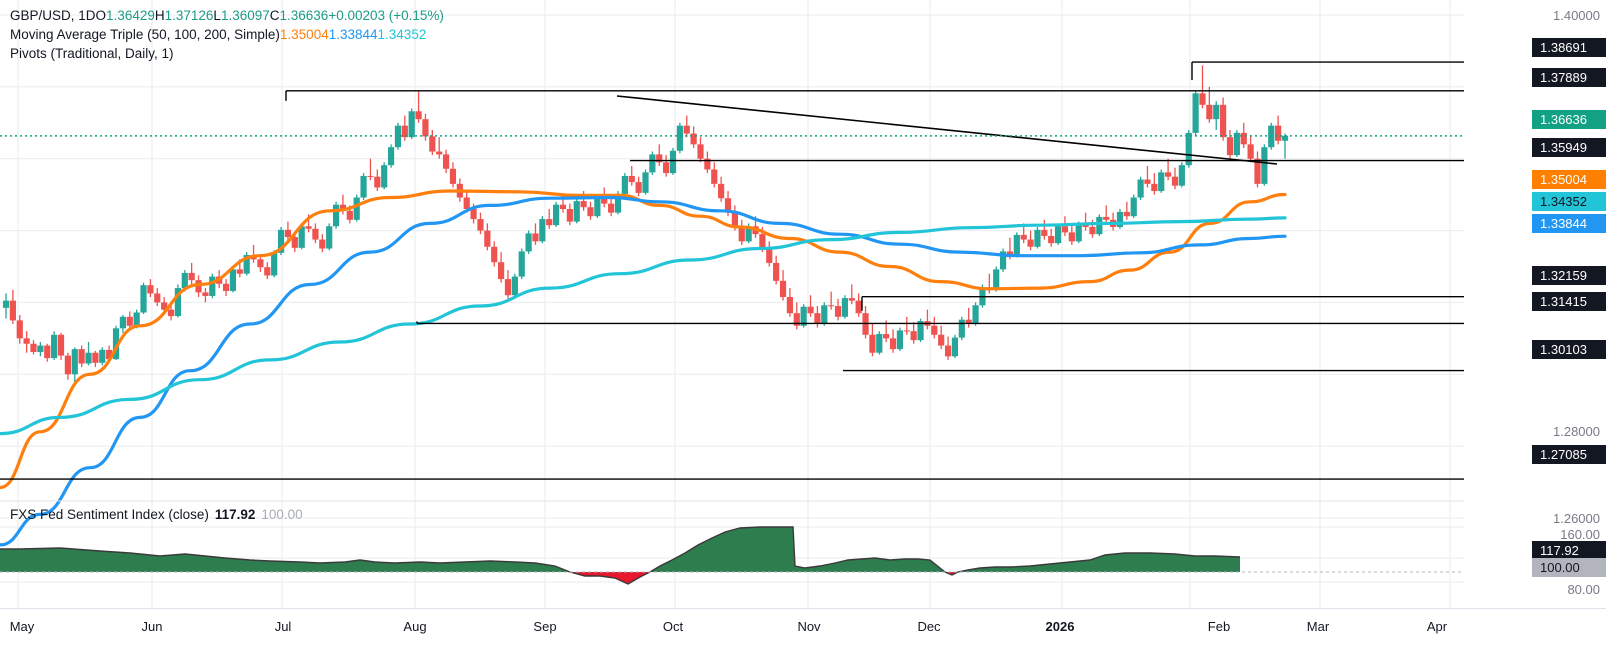 The image size is (1606, 649). Describe the element at coordinates (282, 514) in the screenshot. I see `indicator-baseline: 100.00` at that location.